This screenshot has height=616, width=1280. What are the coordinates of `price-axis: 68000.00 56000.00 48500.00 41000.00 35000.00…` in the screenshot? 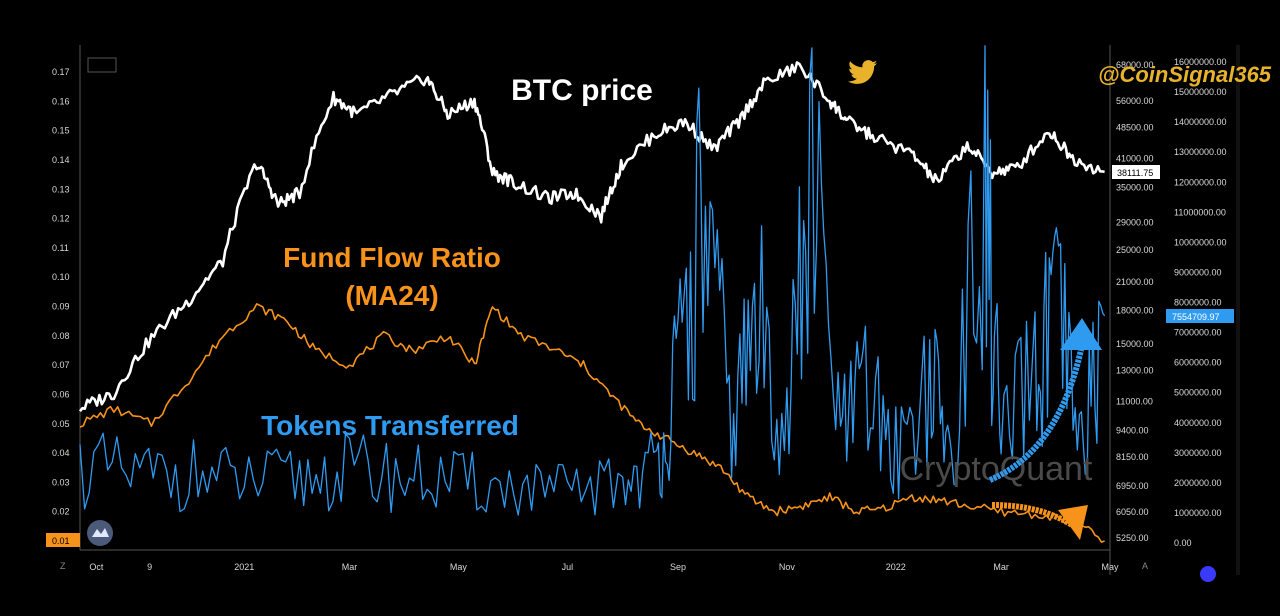 It's located at (1135, 301).